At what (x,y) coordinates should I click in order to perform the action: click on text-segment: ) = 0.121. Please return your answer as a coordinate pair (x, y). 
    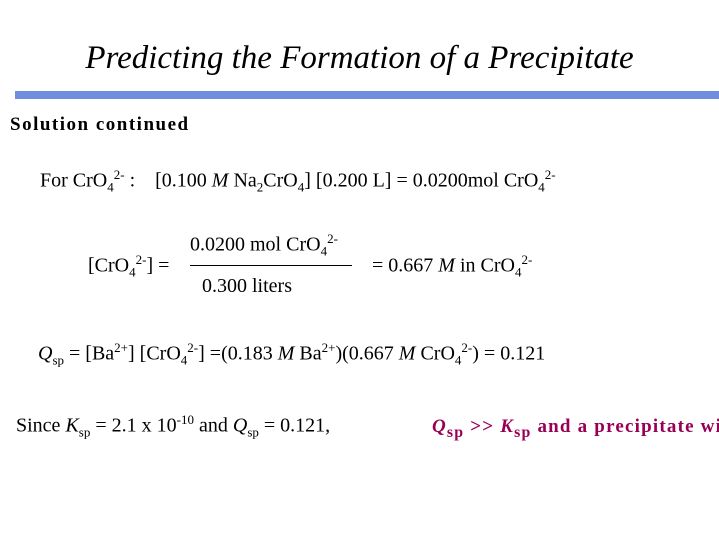
    Looking at the image, I should click on (509, 353).